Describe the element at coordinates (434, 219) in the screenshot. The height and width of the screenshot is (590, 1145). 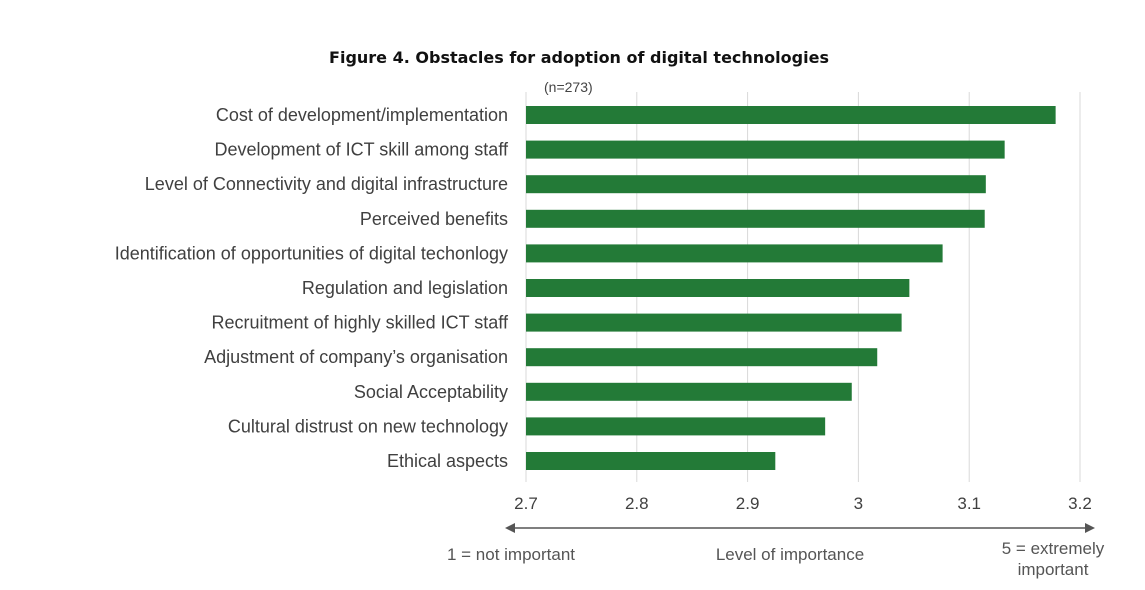
I see `category-label: Perceived benefits` at that location.